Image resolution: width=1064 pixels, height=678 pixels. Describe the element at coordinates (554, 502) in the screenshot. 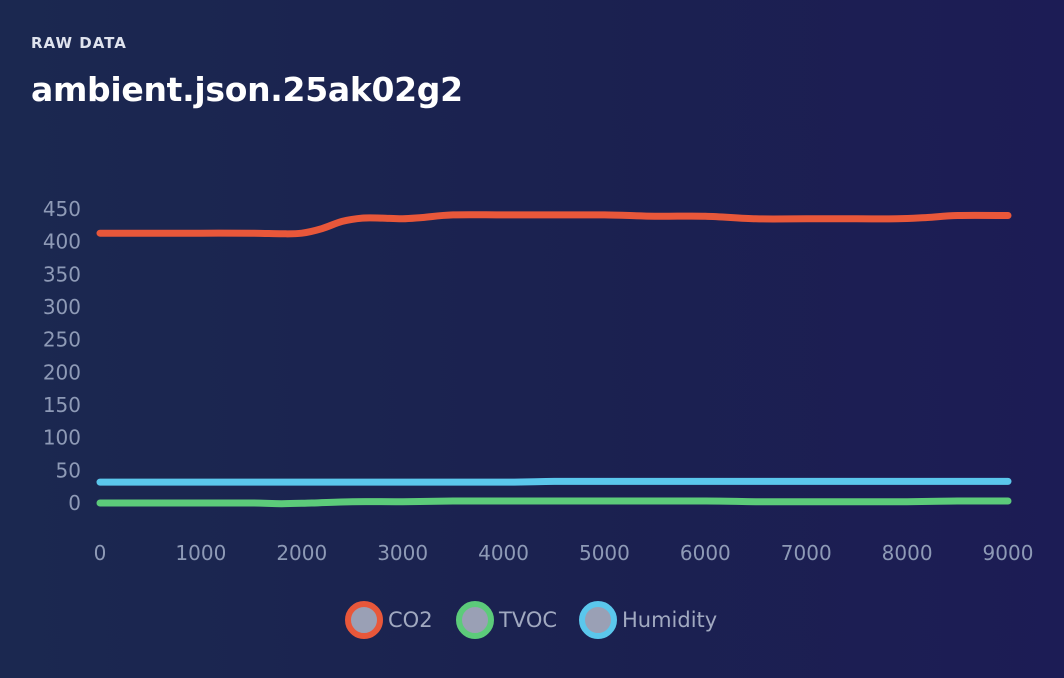

I see `series-line-tvoc` at that location.